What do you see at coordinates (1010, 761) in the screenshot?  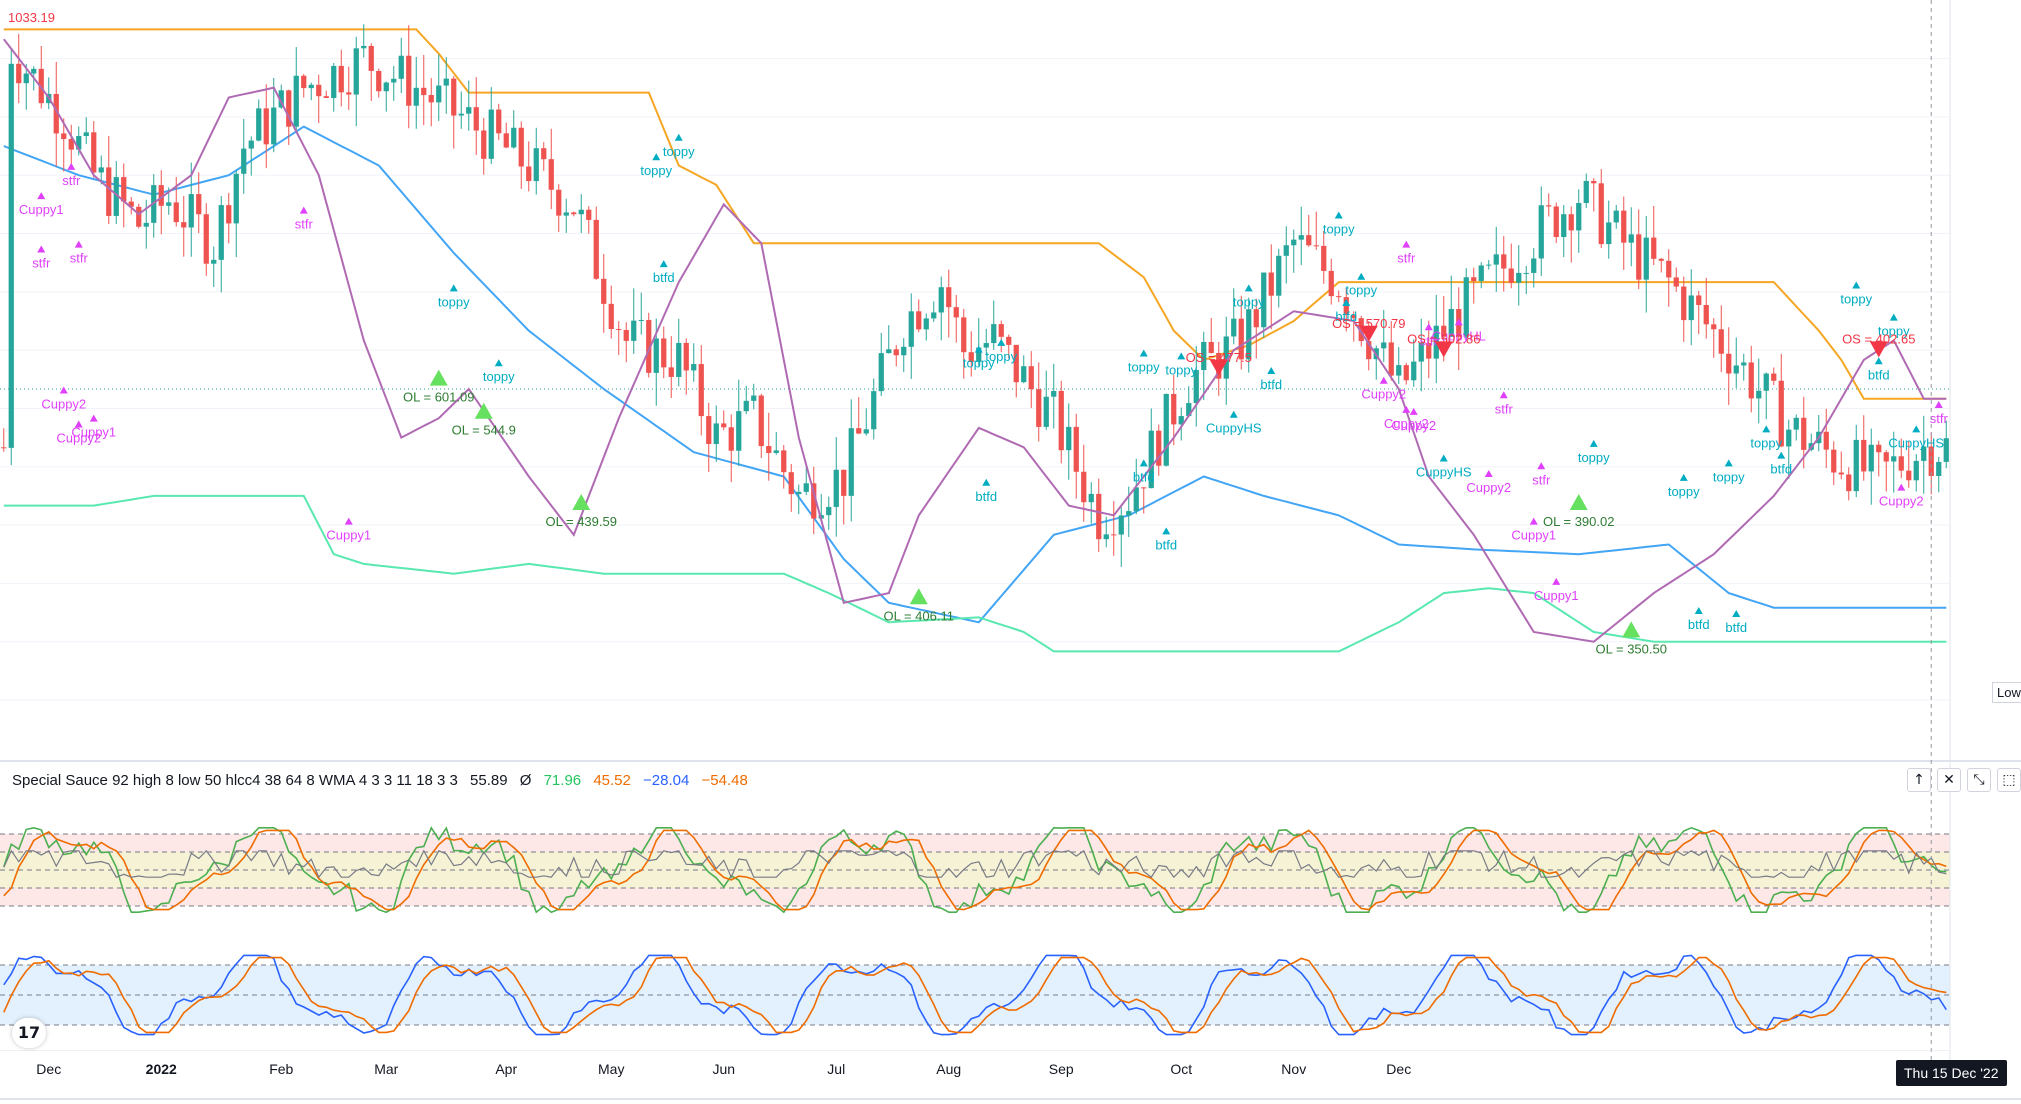 I see `pane-separator` at bounding box center [1010, 761].